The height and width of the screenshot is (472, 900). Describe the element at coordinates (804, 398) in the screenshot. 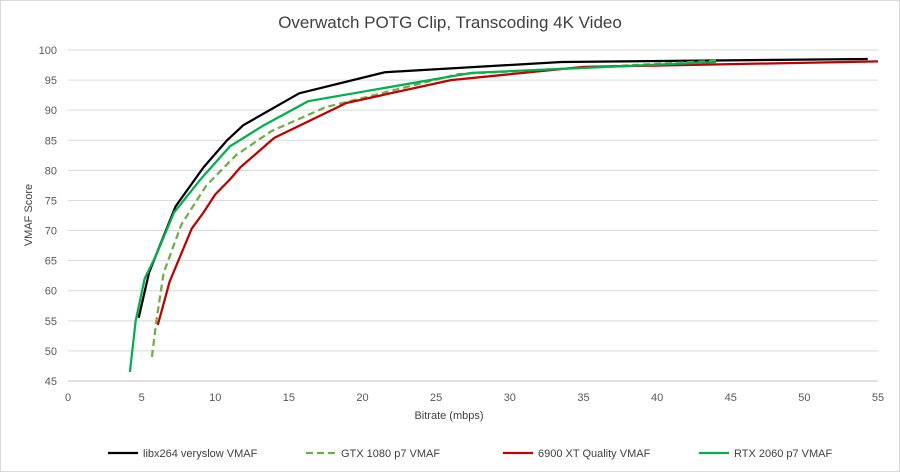

I see `x-tick-label: 50` at that location.